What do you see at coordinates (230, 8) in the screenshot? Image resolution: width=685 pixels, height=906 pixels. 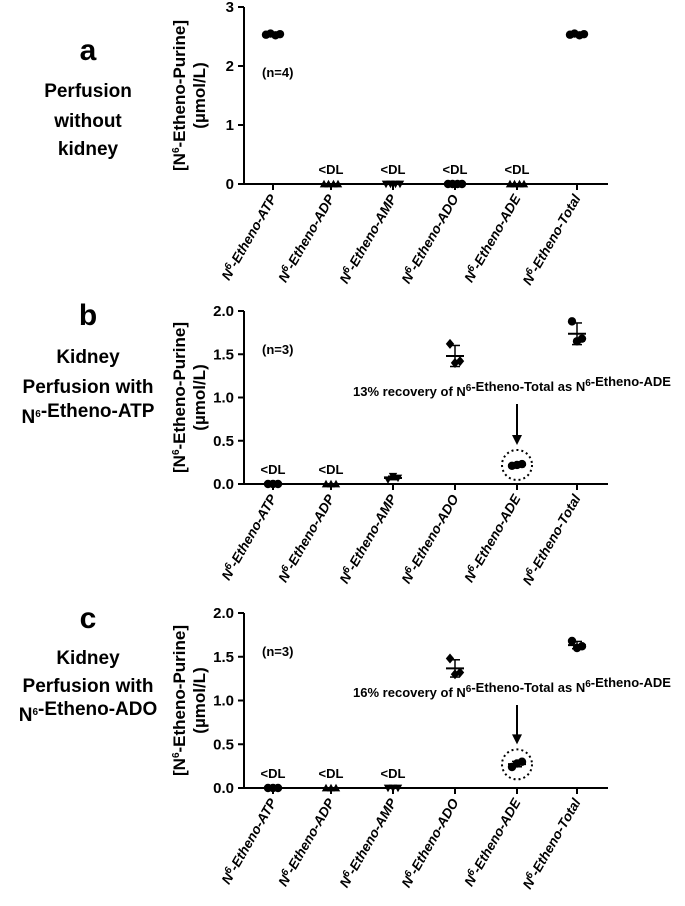 I see `y-tick-label: 3` at bounding box center [230, 8].